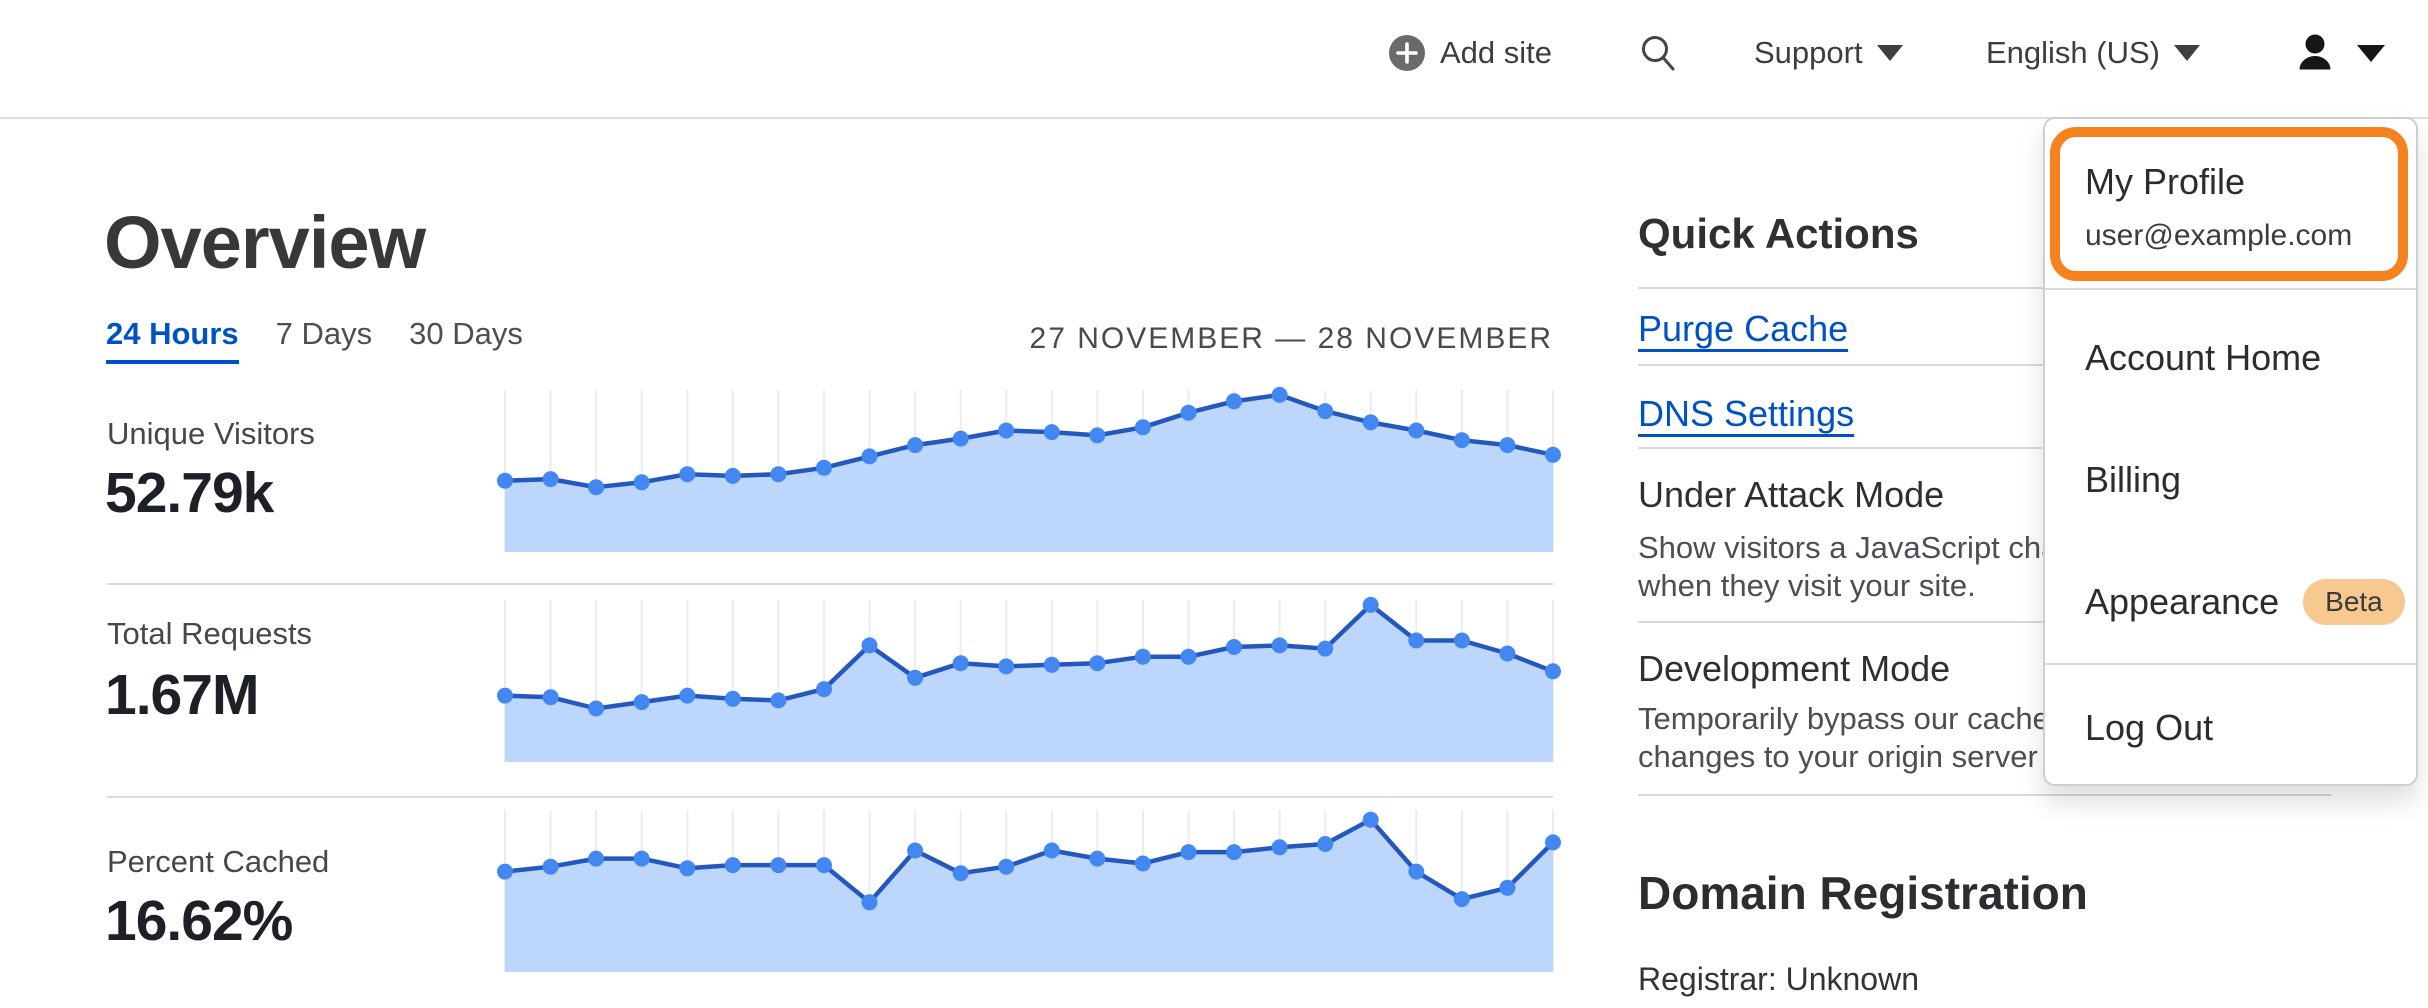 This screenshot has width=2428, height=1008. What do you see at coordinates (1214, 59) in the screenshot?
I see `top-nav-bar: Add site Support English (US)` at bounding box center [1214, 59].